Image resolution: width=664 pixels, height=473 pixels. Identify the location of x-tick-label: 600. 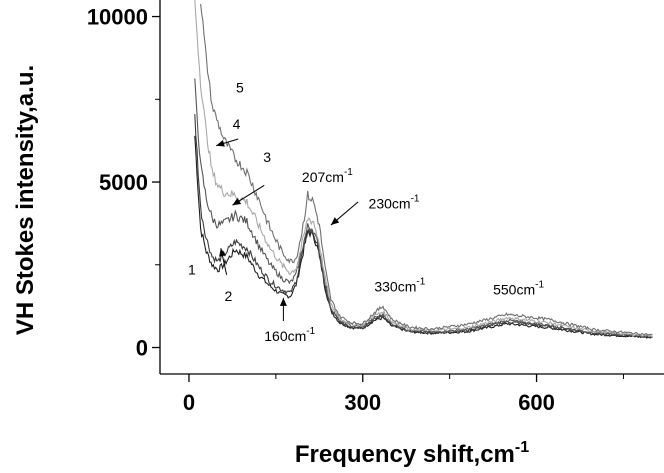
(536, 402).